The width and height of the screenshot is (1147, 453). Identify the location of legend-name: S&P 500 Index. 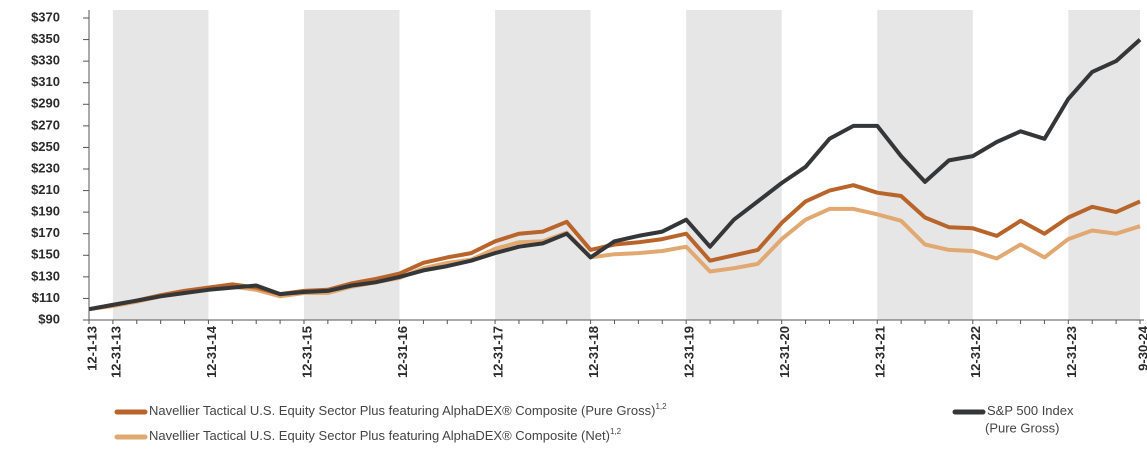
(1030, 410).